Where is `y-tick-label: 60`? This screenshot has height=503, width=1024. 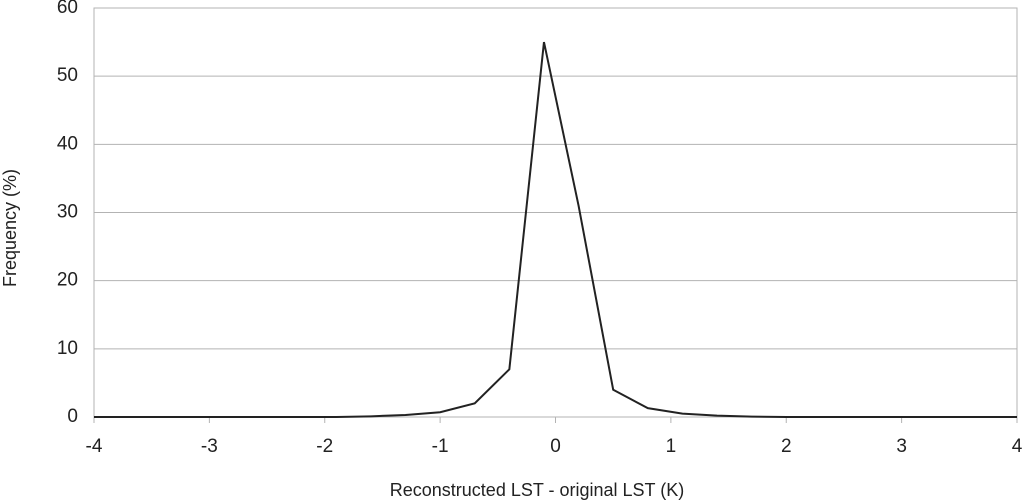
y-tick-label: 60 is located at coordinates (67, 9).